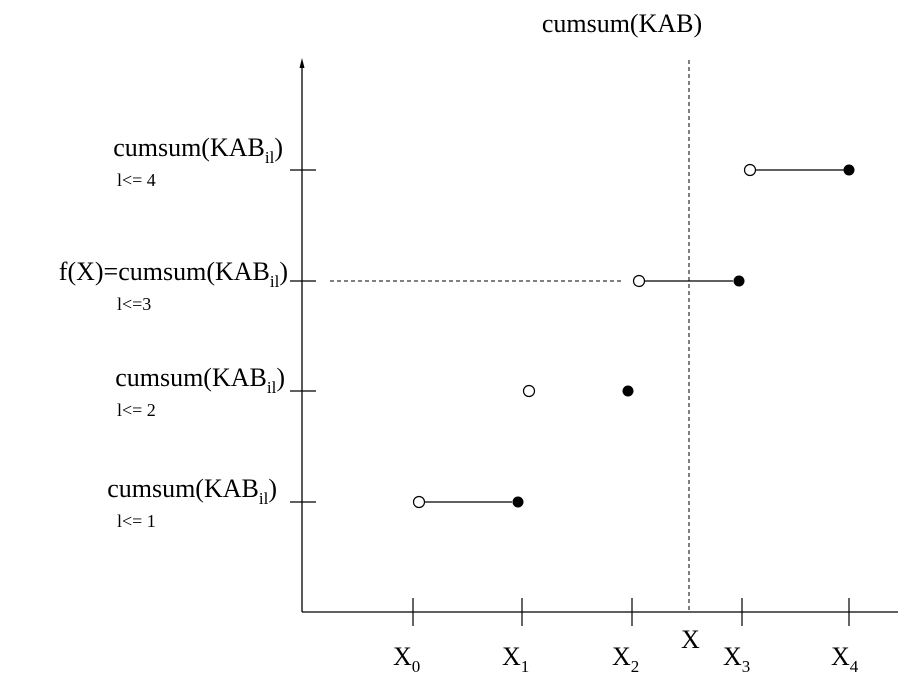  Describe the element at coordinates (515, 659) in the screenshot. I see `x-label-x1: X1` at that location.